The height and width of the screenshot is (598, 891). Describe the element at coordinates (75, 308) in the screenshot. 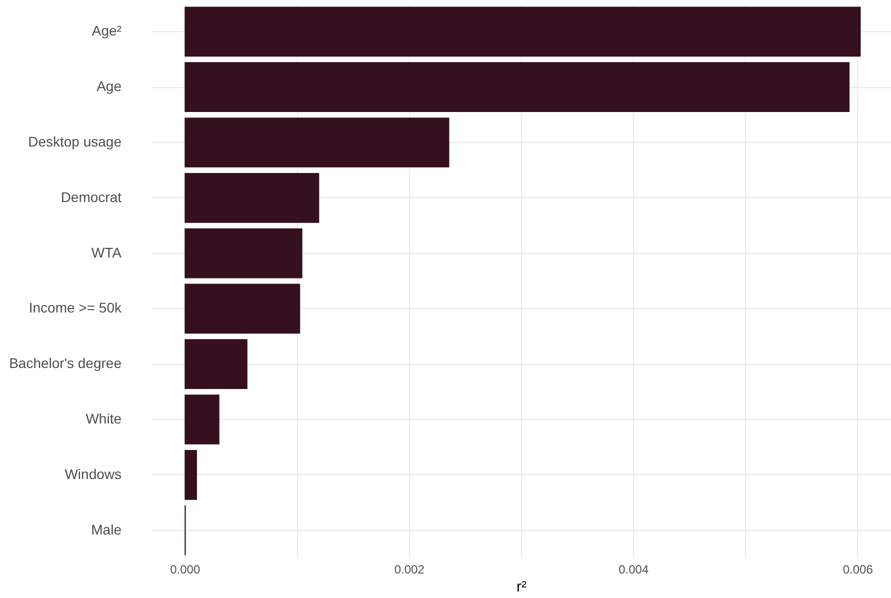

I see `y-tick-label: Income >= 50k` at that location.